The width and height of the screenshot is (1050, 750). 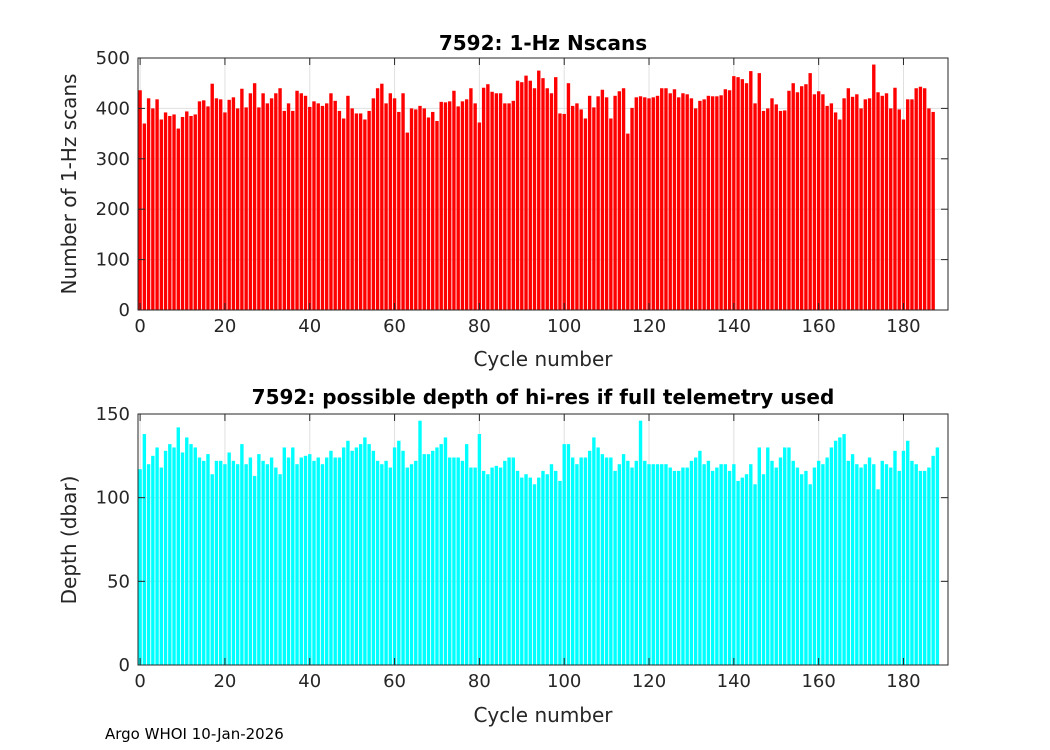 What do you see at coordinates (543, 43) in the screenshot?
I see `nscans-title: 7592: 1-Hz Nscans` at bounding box center [543, 43].